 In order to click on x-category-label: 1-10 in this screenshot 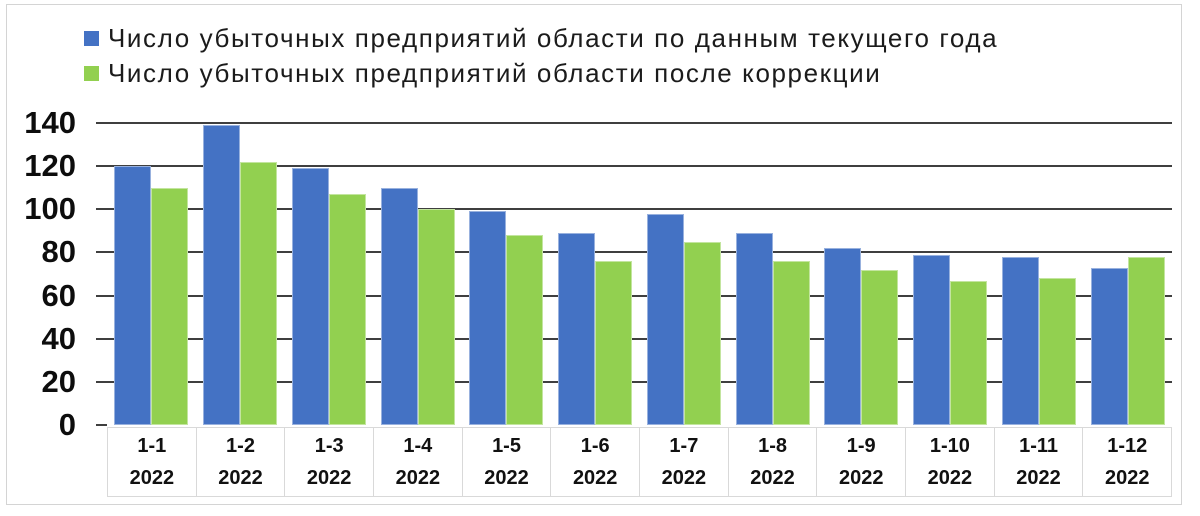, I will do `click(949, 446)`.